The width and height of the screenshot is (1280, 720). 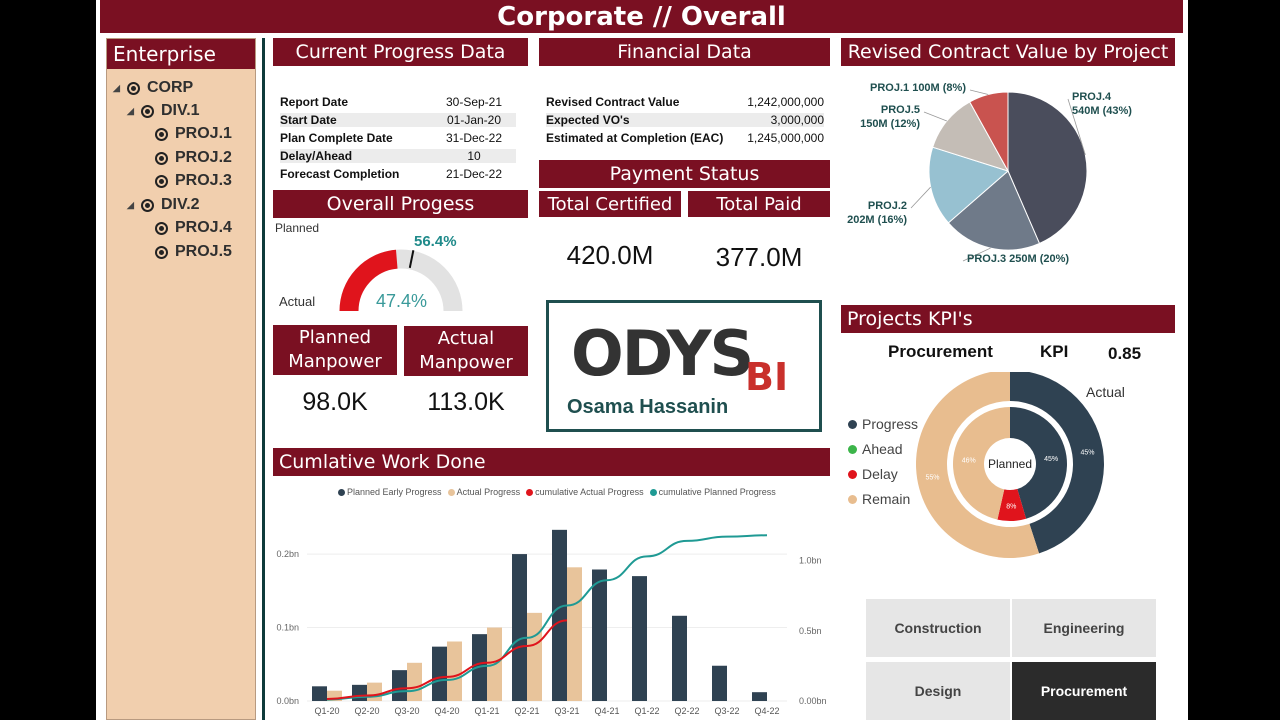 I want to click on tree-header: Enterprise, so click(x=181, y=54).